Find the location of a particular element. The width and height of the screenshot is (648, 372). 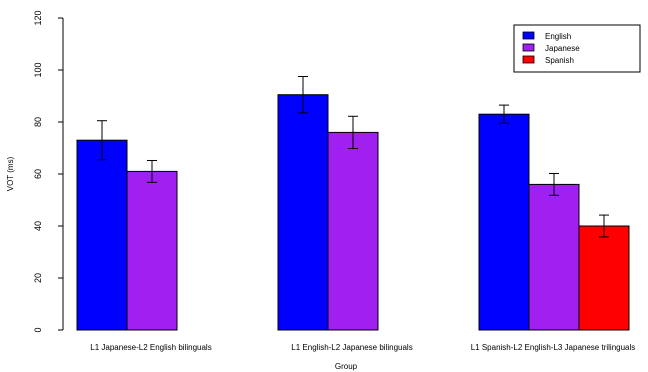

y-axis-label: VOT (ms) is located at coordinates (10, 173).